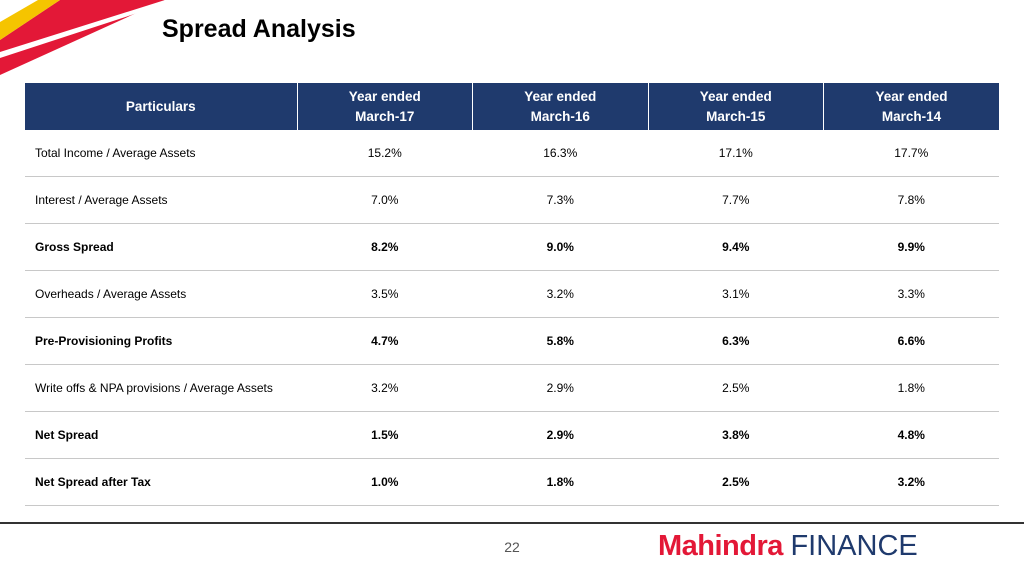 The height and width of the screenshot is (576, 1024). What do you see at coordinates (911, 247) in the screenshot?
I see `row-value-cell: 9.9%` at bounding box center [911, 247].